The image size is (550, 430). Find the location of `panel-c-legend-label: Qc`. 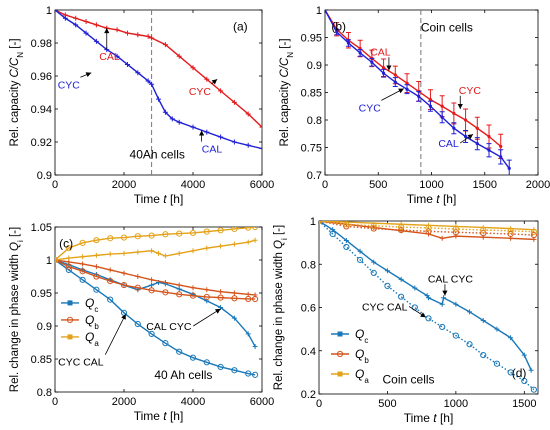

panel-c-legend-label: Qc is located at coordinates (91, 305).